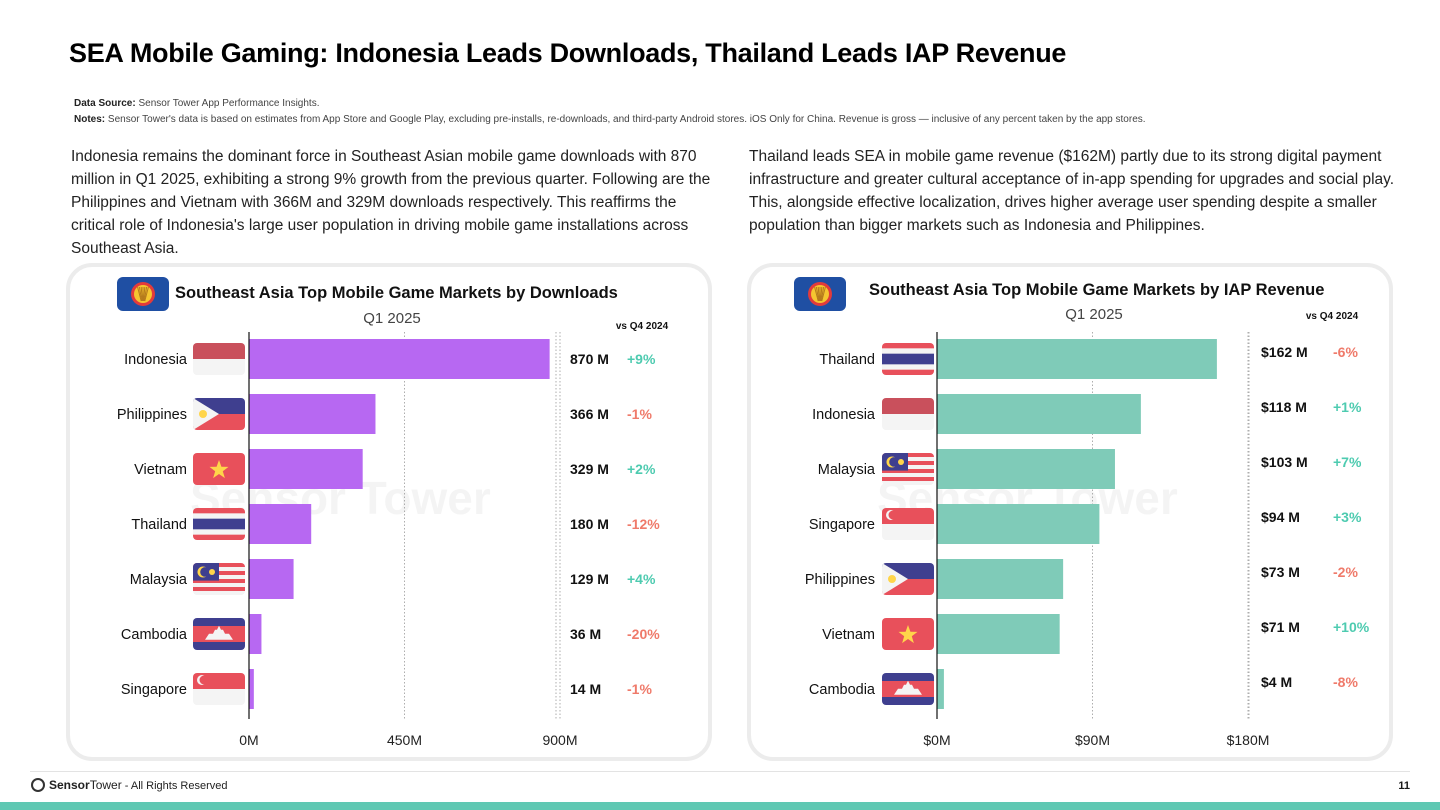 This screenshot has height=810, width=1440. What do you see at coordinates (1092, 740) in the screenshot?
I see `x-tick-label: $90M` at bounding box center [1092, 740].